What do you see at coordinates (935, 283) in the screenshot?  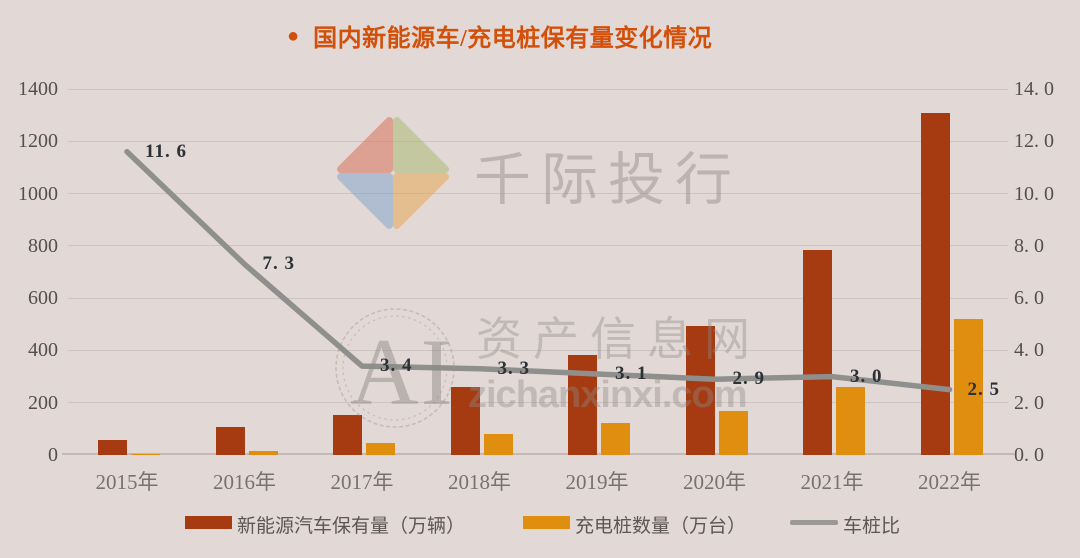 I see `bar-nev-2022年` at bounding box center [935, 283].